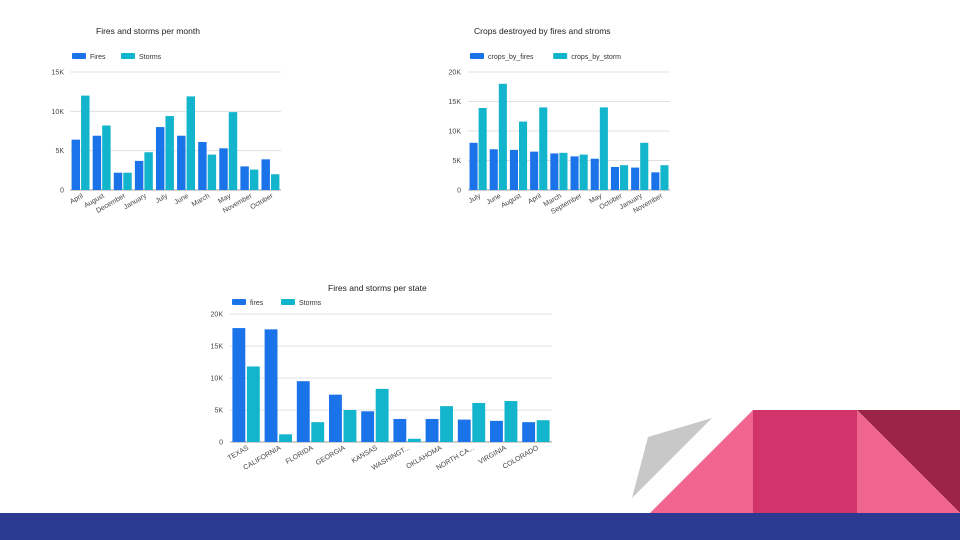  Describe the element at coordinates (805, 461) in the screenshot. I see `deco-magenta-block` at that location.